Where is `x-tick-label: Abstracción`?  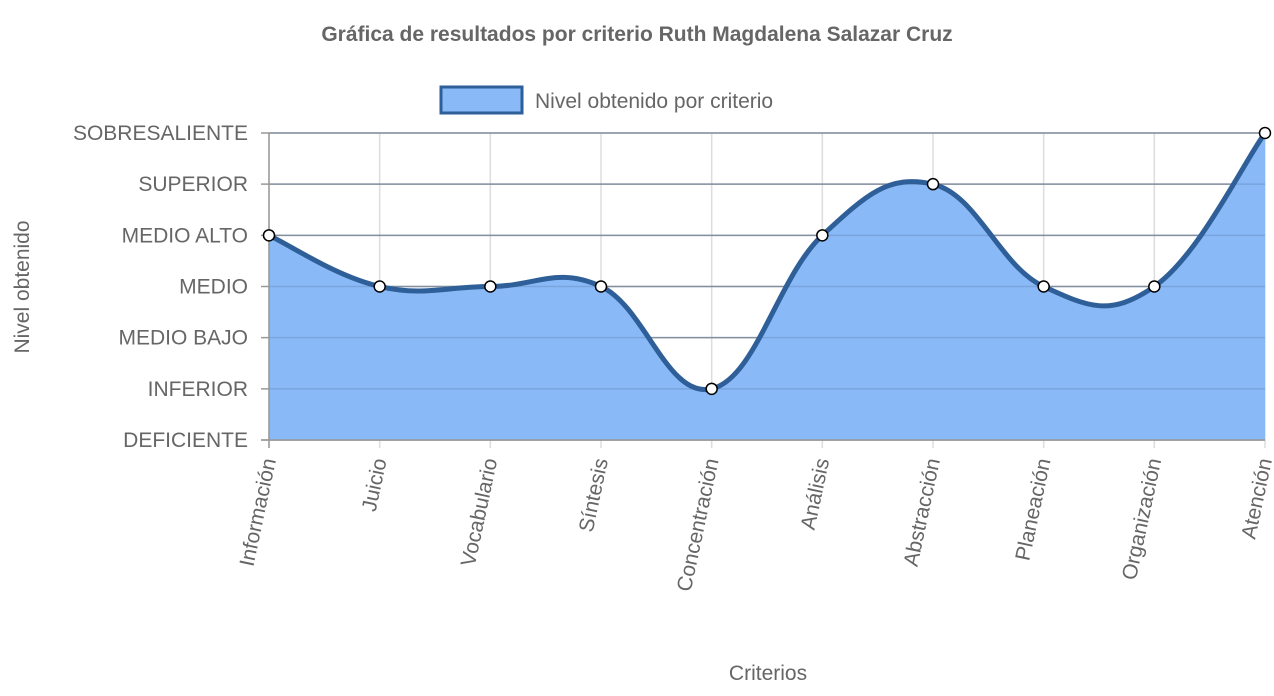
x-tick-label: Abstracción is located at coordinates (922, 512).